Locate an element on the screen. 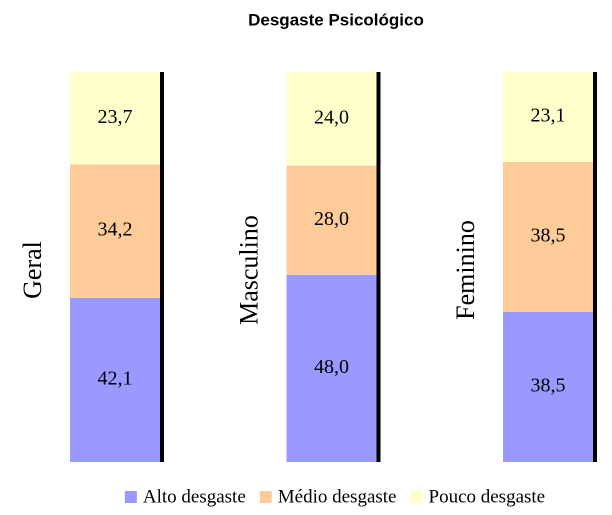  data-label: 28,0 is located at coordinates (331, 219).